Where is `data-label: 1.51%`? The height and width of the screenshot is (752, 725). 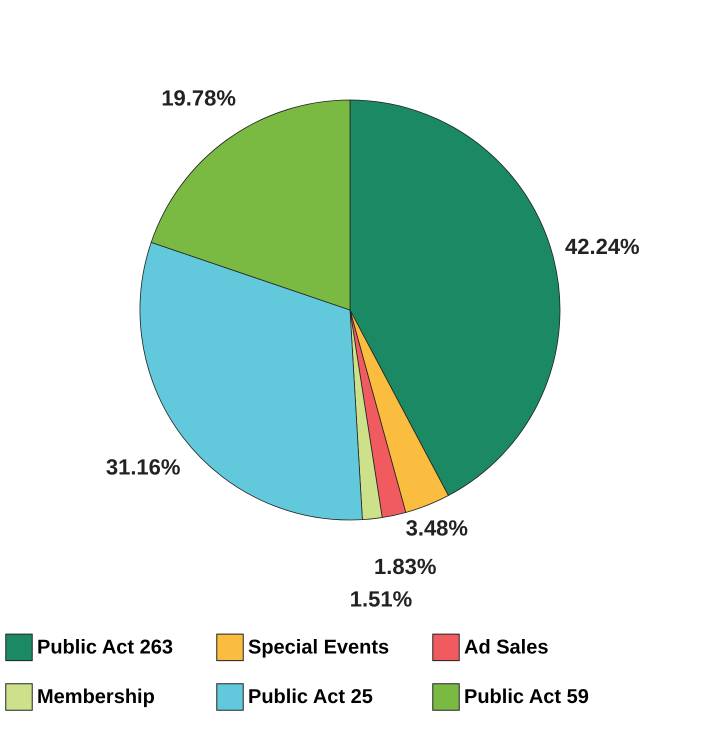
data-label: 1.51% is located at coordinates (381, 599).